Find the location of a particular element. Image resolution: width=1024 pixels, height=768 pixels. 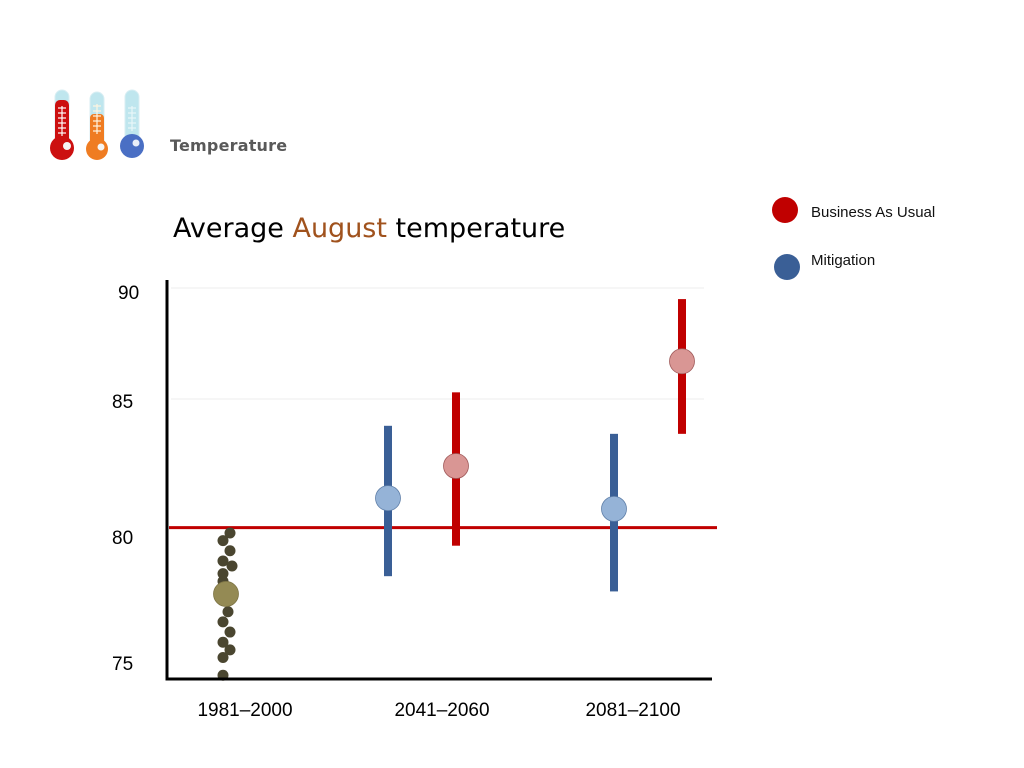

section-label: Temperature is located at coordinates (229, 145).